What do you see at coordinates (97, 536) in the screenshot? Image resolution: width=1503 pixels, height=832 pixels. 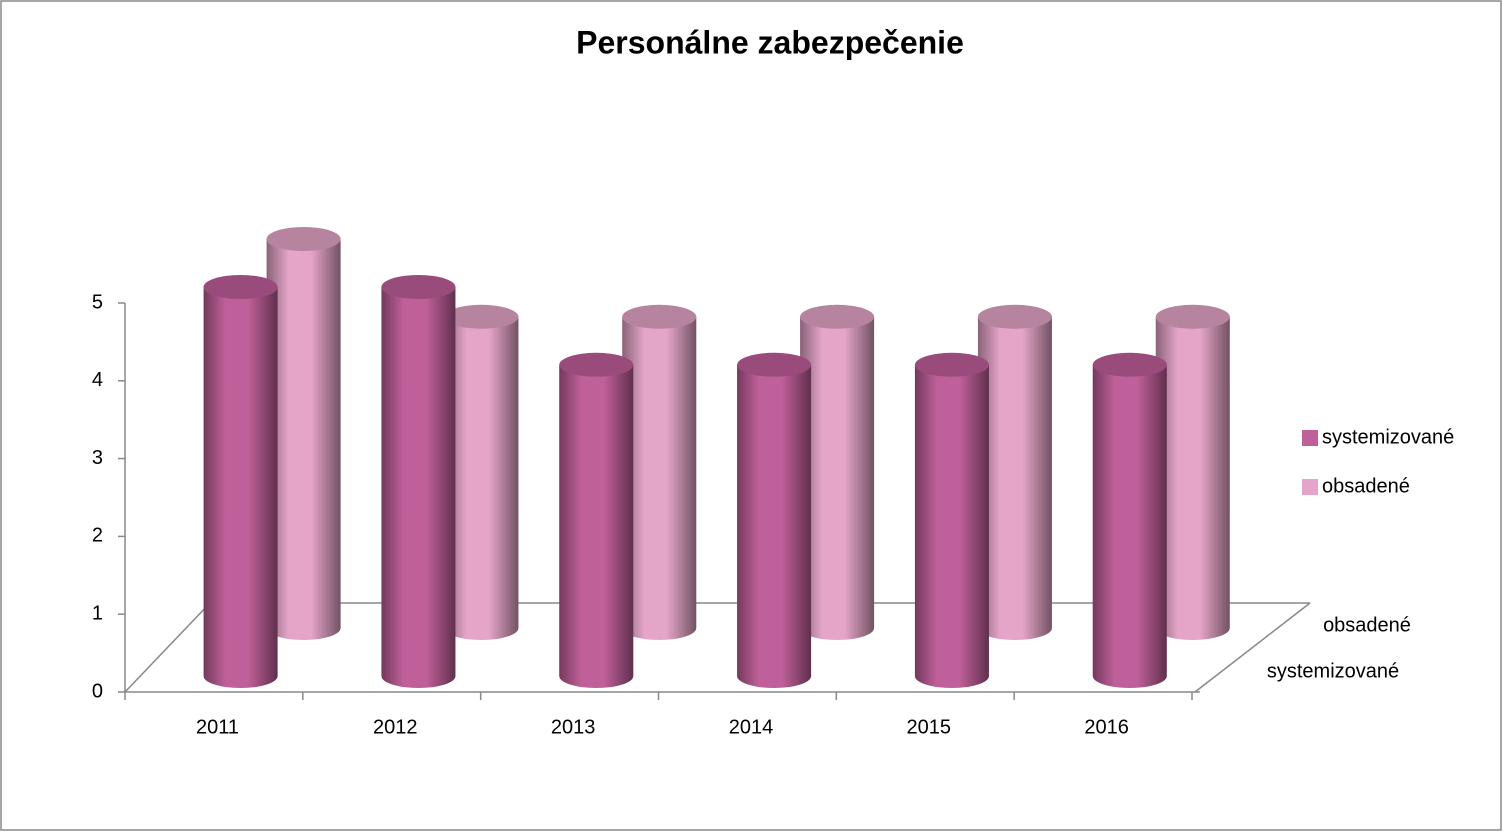 I see `y-tick-label: 2` at bounding box center [97, 536].